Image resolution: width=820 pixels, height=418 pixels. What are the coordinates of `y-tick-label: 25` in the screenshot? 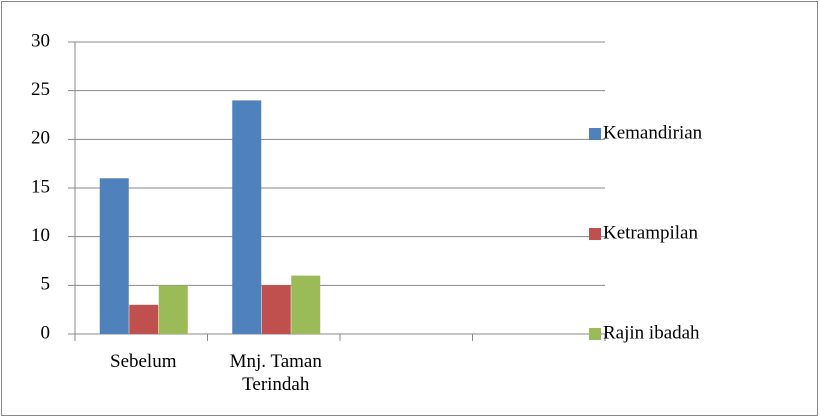 It's located at (40, 89).